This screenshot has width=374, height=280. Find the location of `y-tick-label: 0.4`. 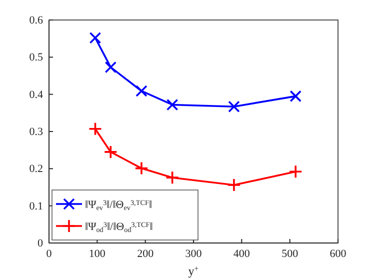

y-tick-label: 0.4 is located at coordinates (36, 94).